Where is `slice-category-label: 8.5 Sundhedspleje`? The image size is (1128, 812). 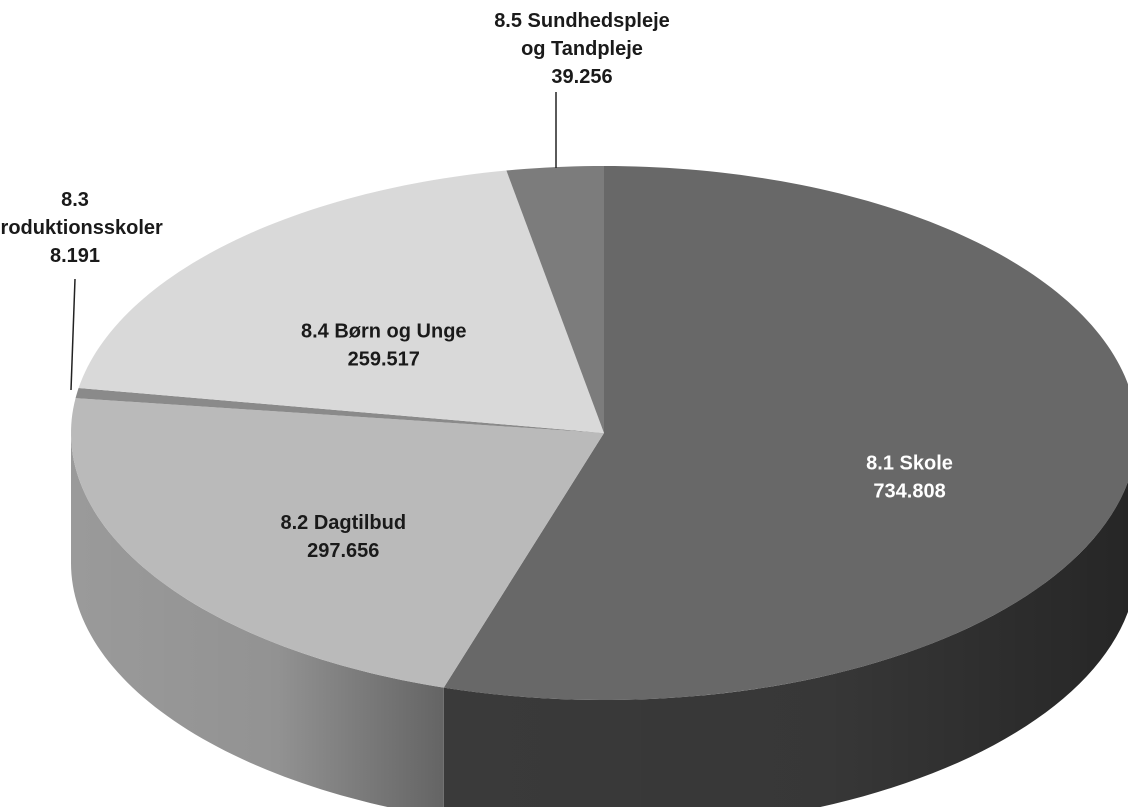
slice-category-label: 8.5 Sundhedspleje is located at coordinates (582, 21).